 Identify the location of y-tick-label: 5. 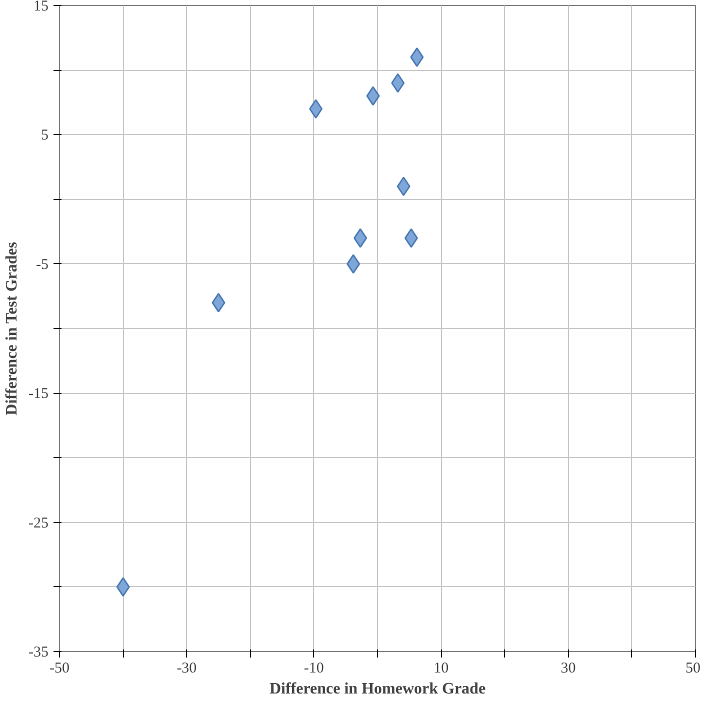
(44, 136).